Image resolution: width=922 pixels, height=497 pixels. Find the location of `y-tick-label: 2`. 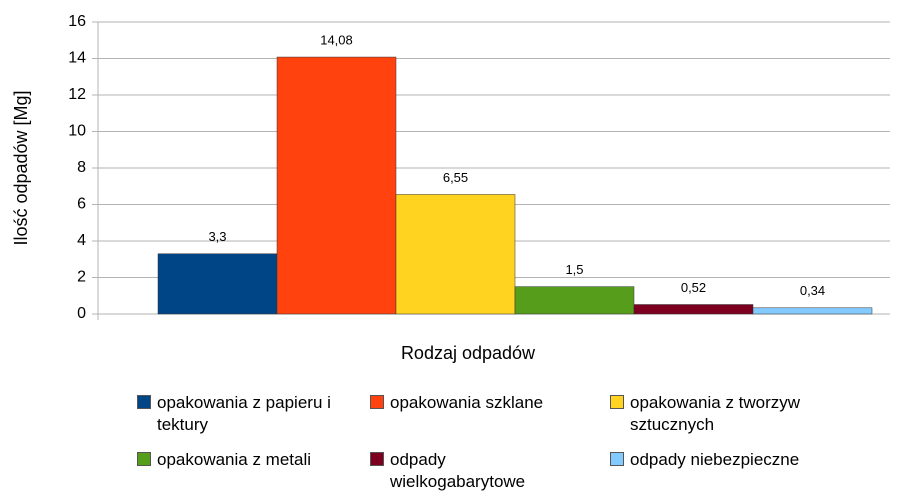

y-tick-label: 2 is located at coordinates (81, 277).